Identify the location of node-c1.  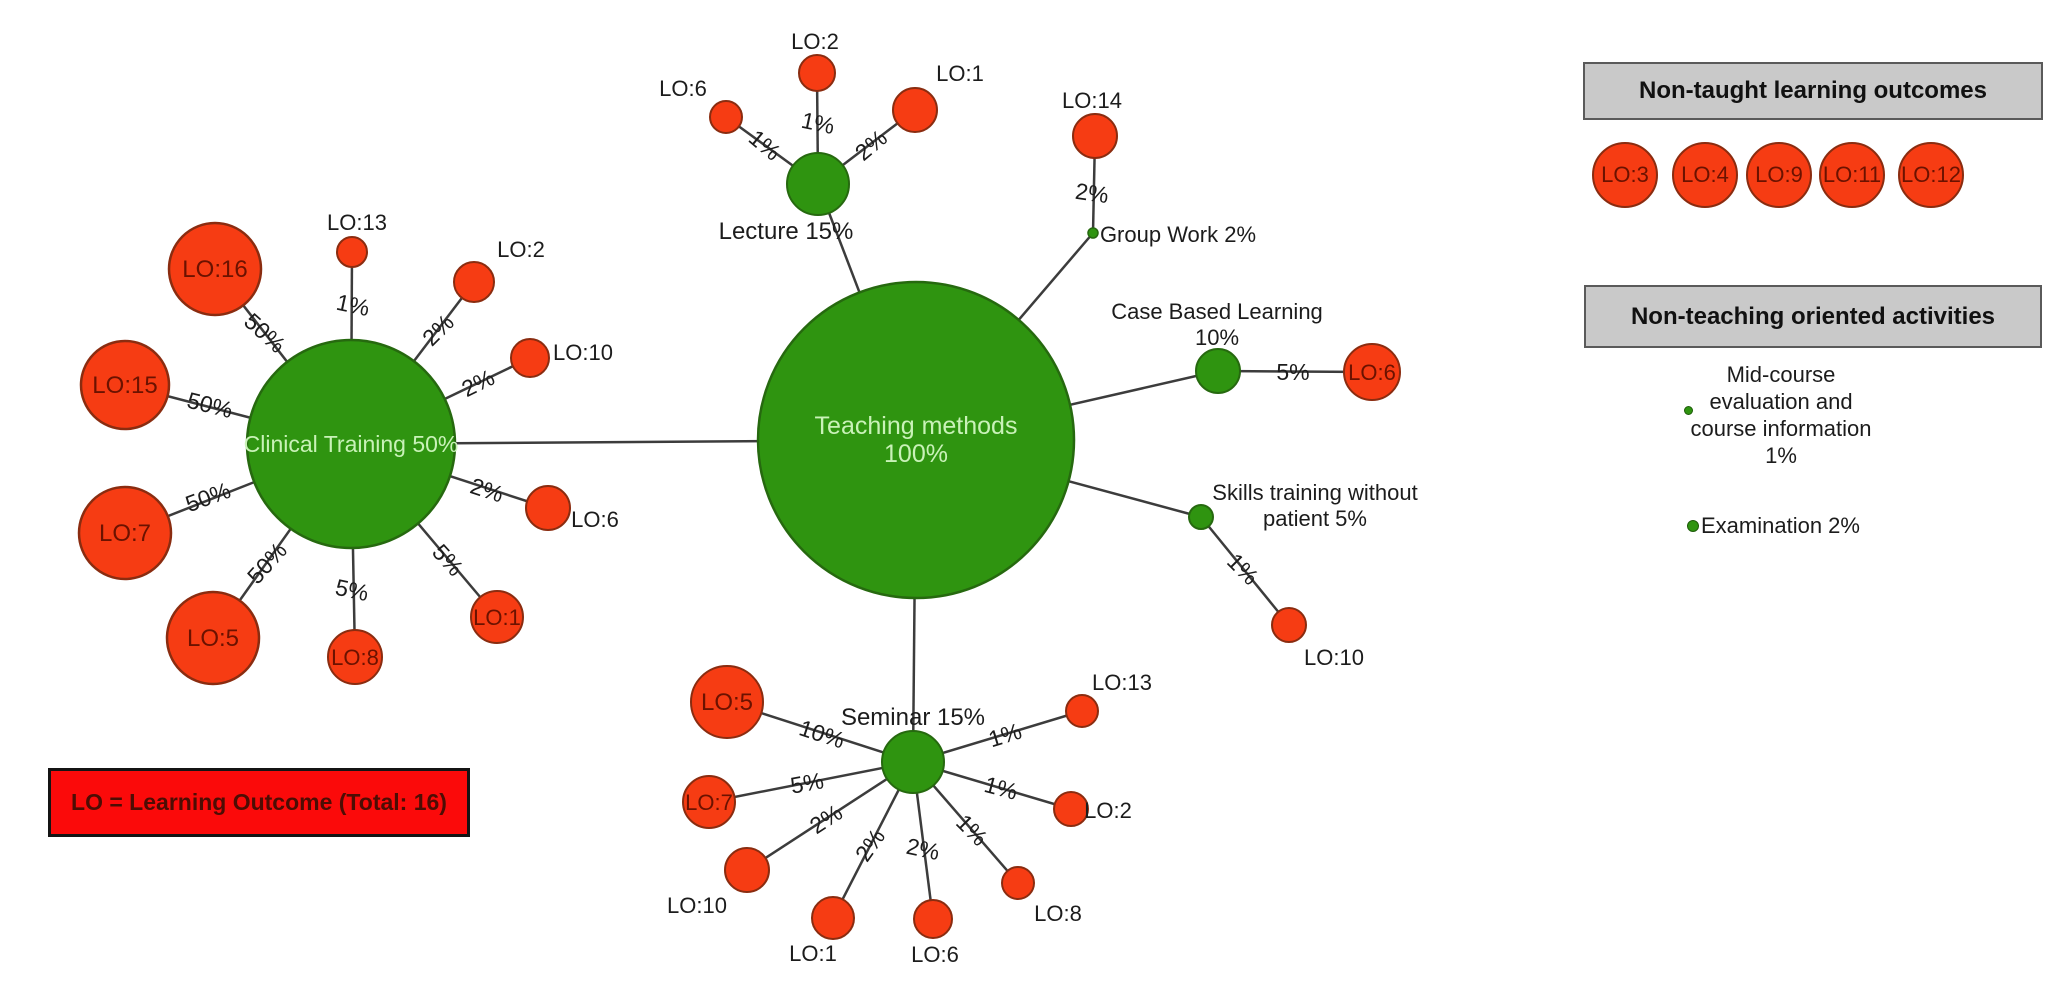
(497, 617).